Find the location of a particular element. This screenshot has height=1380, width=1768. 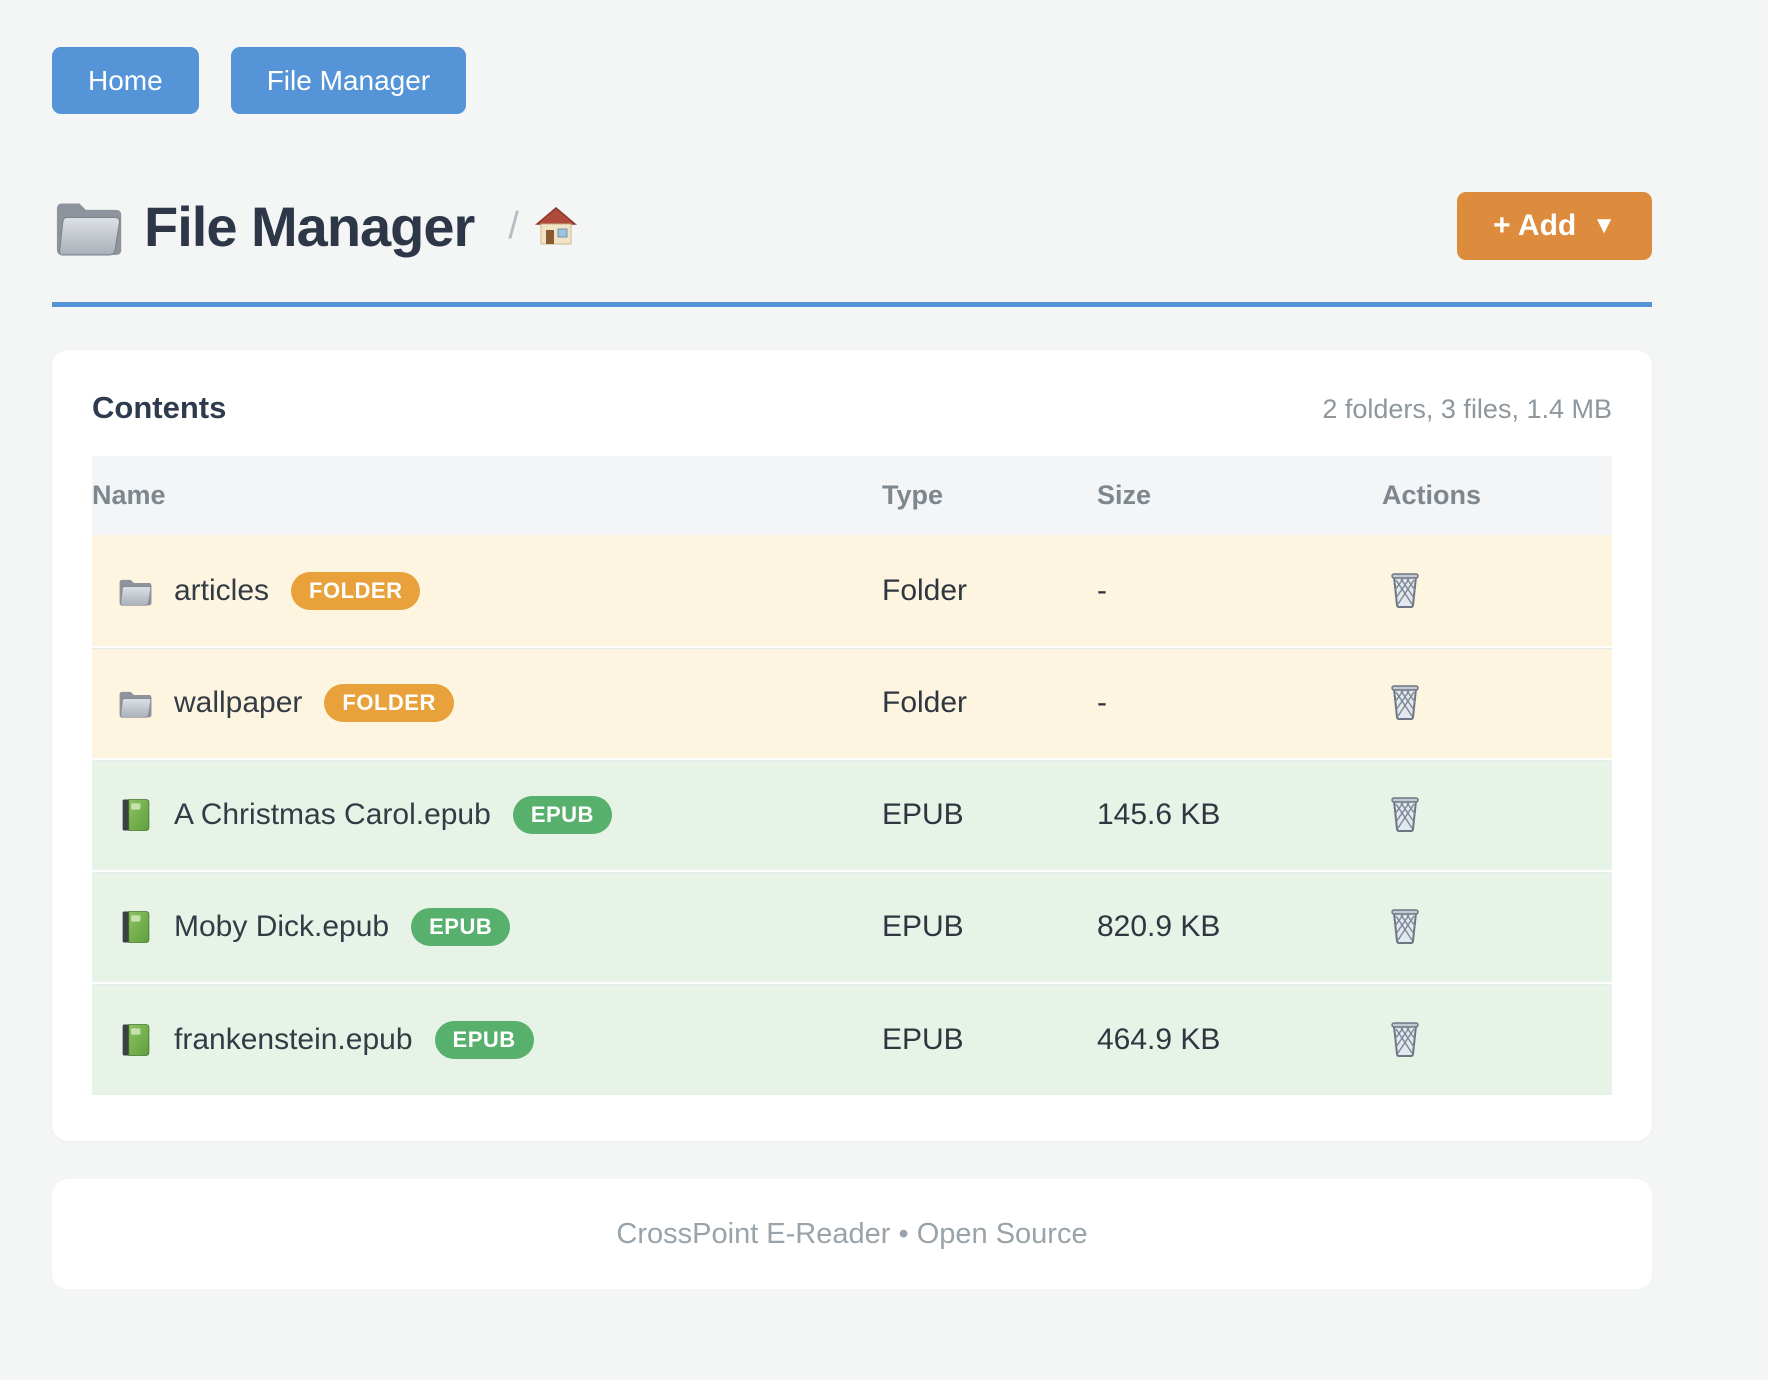

item-size: 820.9 KB is located at coordinates (1239, 926).